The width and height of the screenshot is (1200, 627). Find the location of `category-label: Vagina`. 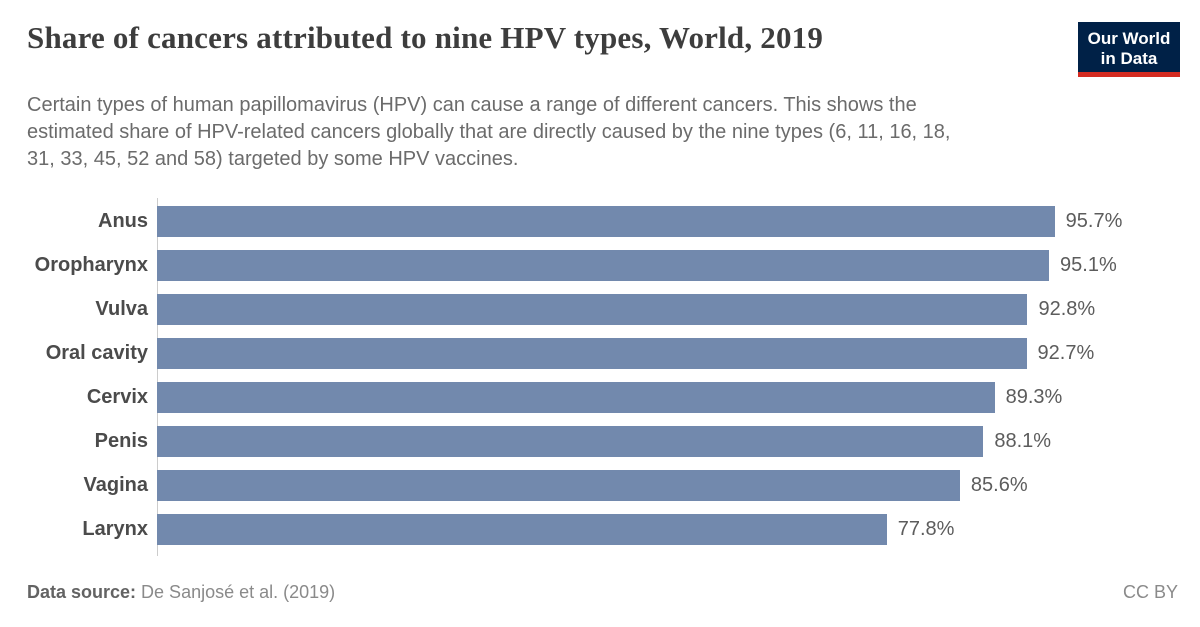

category-label: Vagina is located at coordinates (115, 485).